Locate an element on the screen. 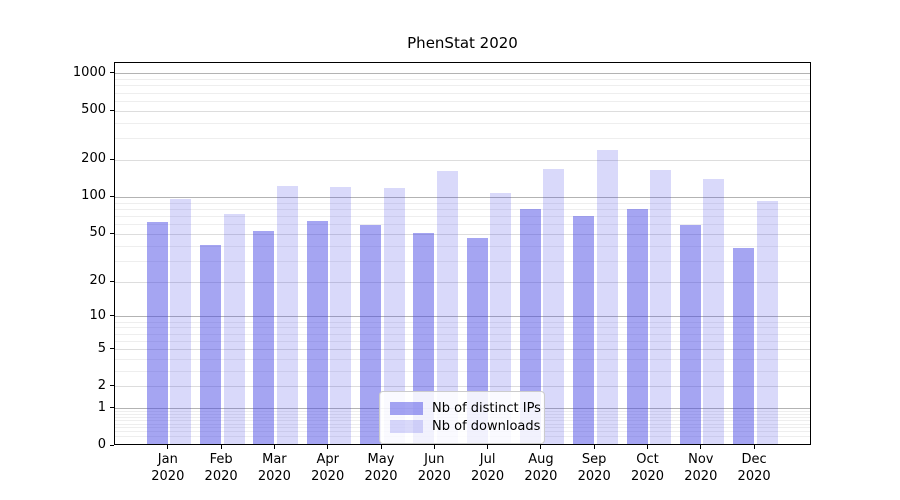 The width and height of the screenshot is (900, 500). chart-title: PhenStat 2020 is located at coordinates (462, 43).